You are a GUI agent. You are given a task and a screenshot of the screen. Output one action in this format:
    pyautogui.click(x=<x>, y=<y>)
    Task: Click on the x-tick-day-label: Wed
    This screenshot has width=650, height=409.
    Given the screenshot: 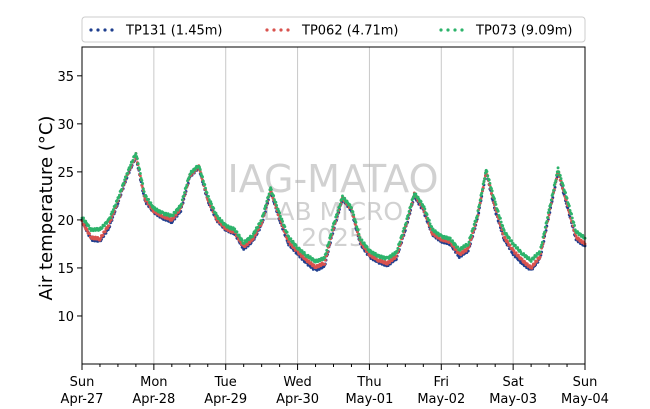 What is the action you would take?
    pyautogui.click(x=297, y=382)
    